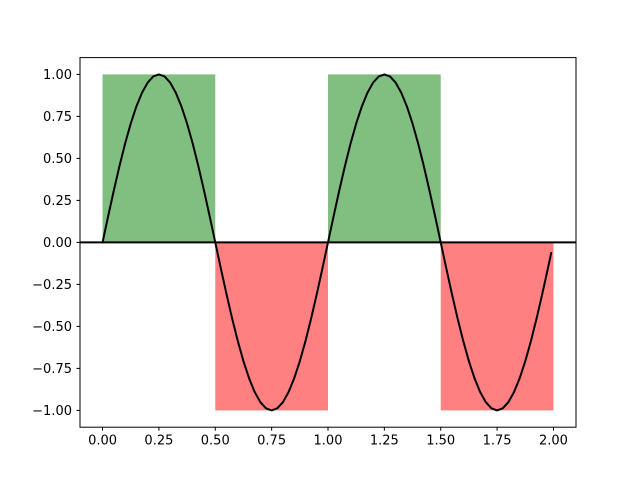 Image resolution: width=640 pixels, height=480 pixels. What do you see at coordinates (57, 243) in the screenshot?
I see `y-tick-label: 0.00` at bounding box center [57, 243].